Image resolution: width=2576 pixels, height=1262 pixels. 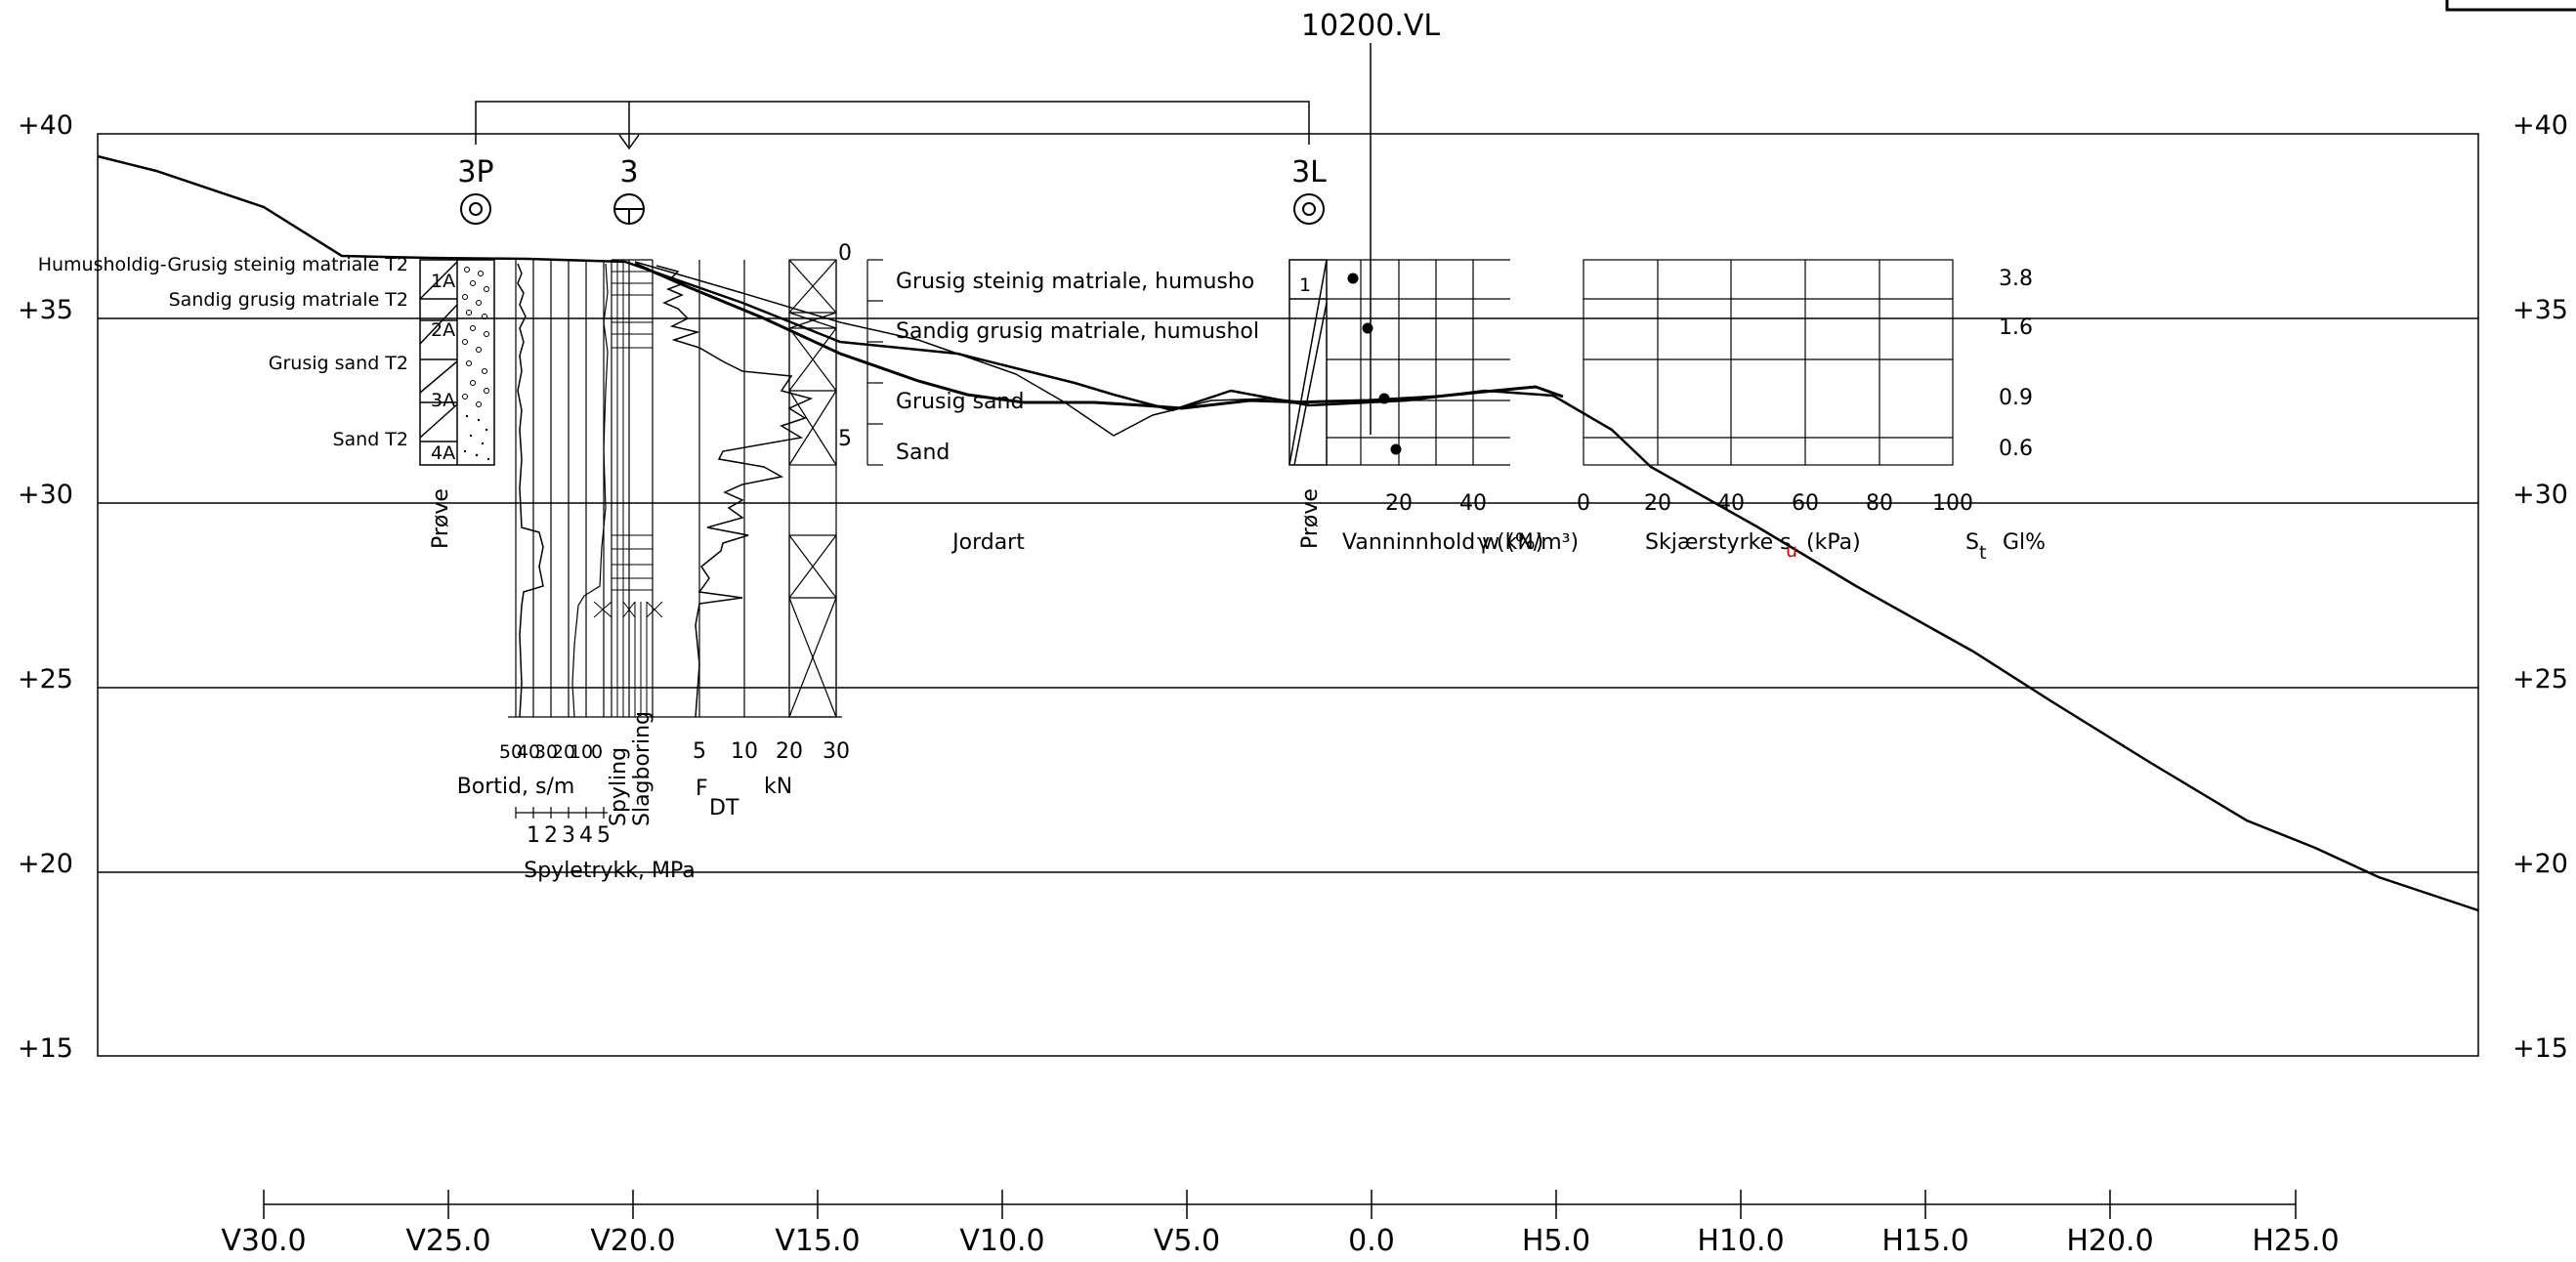 I want to click on layer-label: Sandig grusig matriale T2, so click(x=288, y=300).